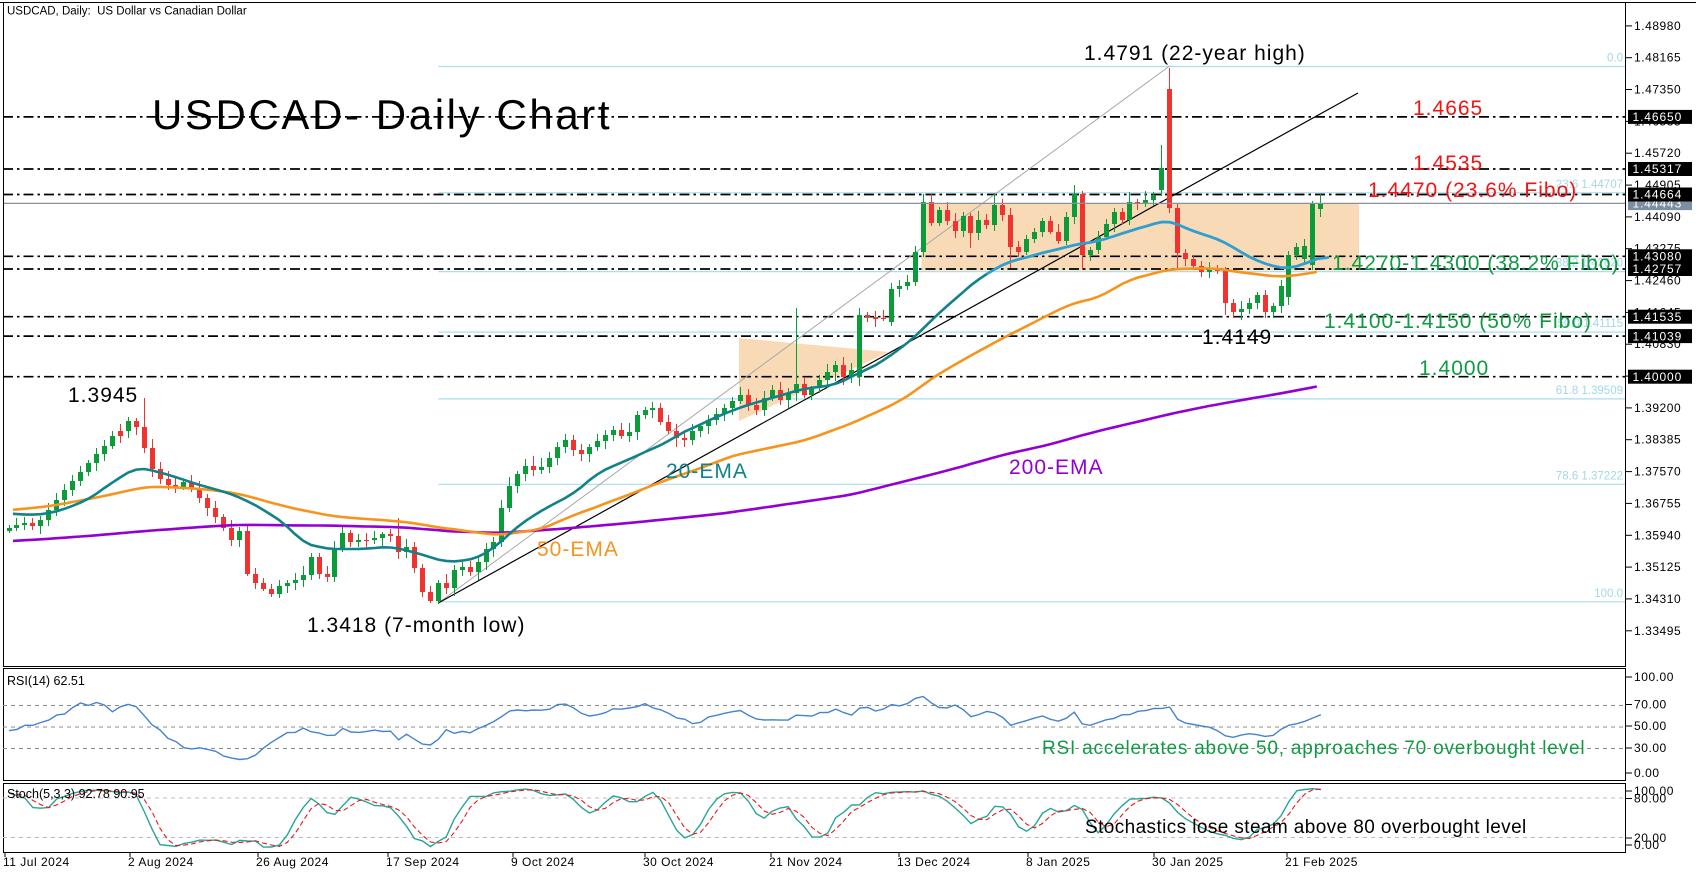 The height and width of the screenshot is (882, 1696). I want to click on svg-text: 8 Jan 2025, so click(1058, 862).